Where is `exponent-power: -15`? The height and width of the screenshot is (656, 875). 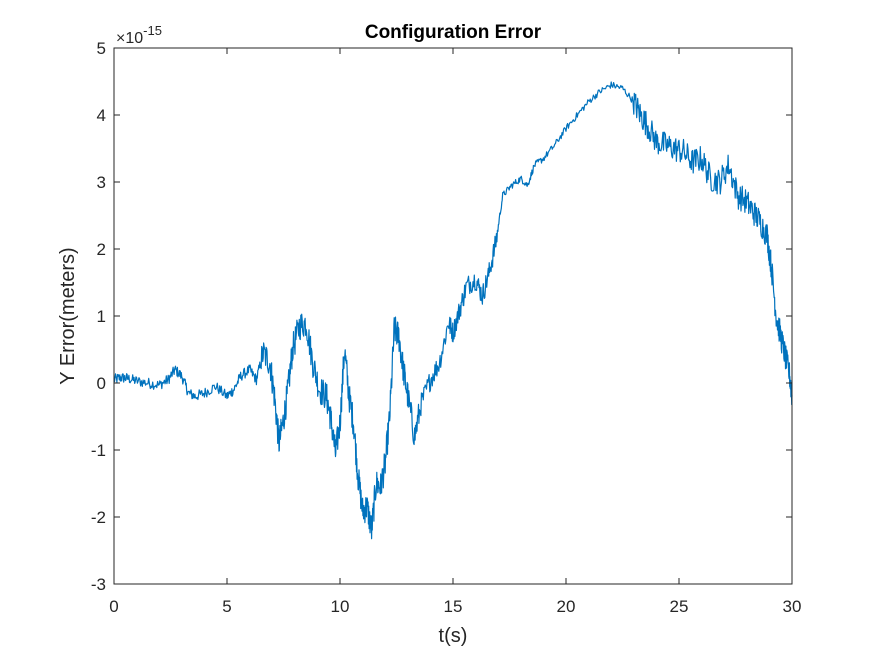 exponent-power: -15 is located at coordinates (152, 30).